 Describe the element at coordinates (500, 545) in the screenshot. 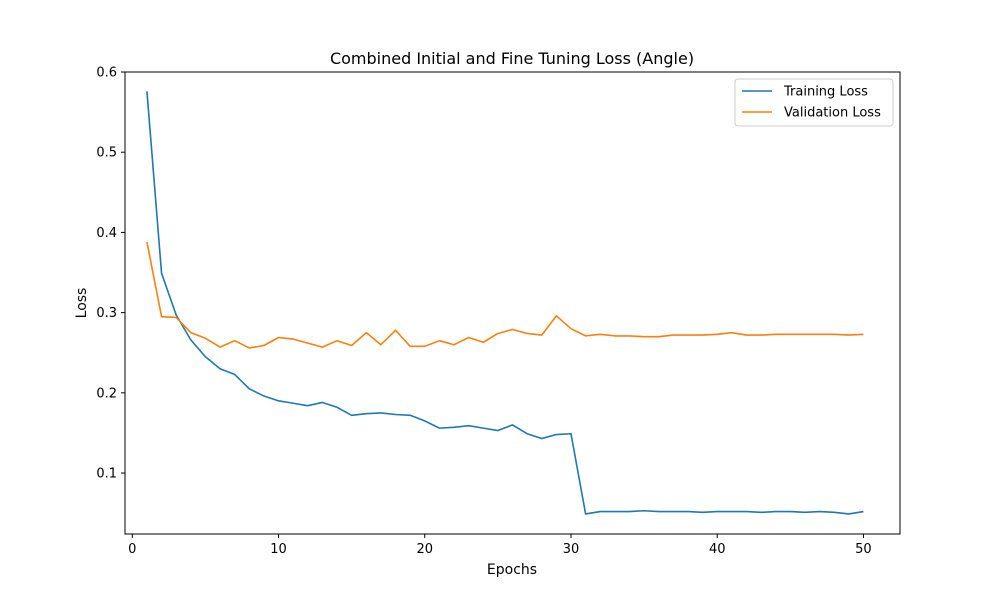

I see `x-axis-ticks: 0 10 20 30 40 50` at that location.